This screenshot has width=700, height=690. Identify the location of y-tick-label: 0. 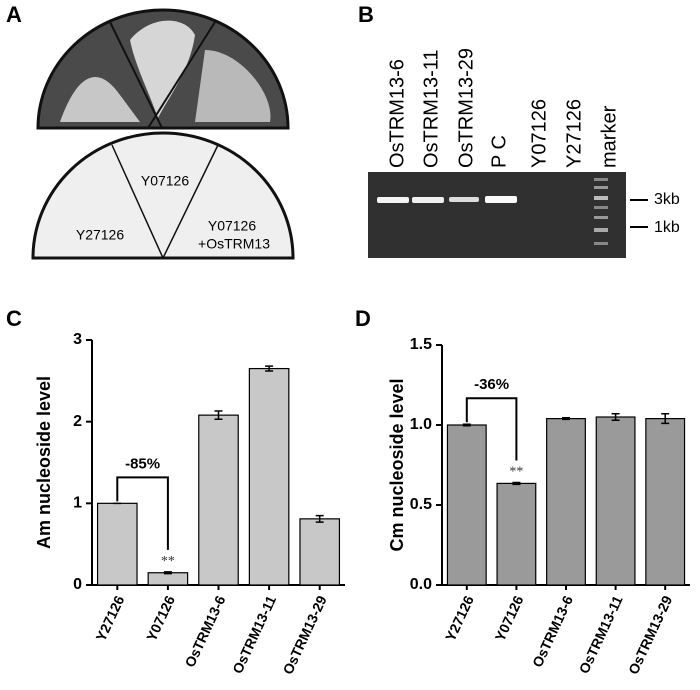
(77, 584).